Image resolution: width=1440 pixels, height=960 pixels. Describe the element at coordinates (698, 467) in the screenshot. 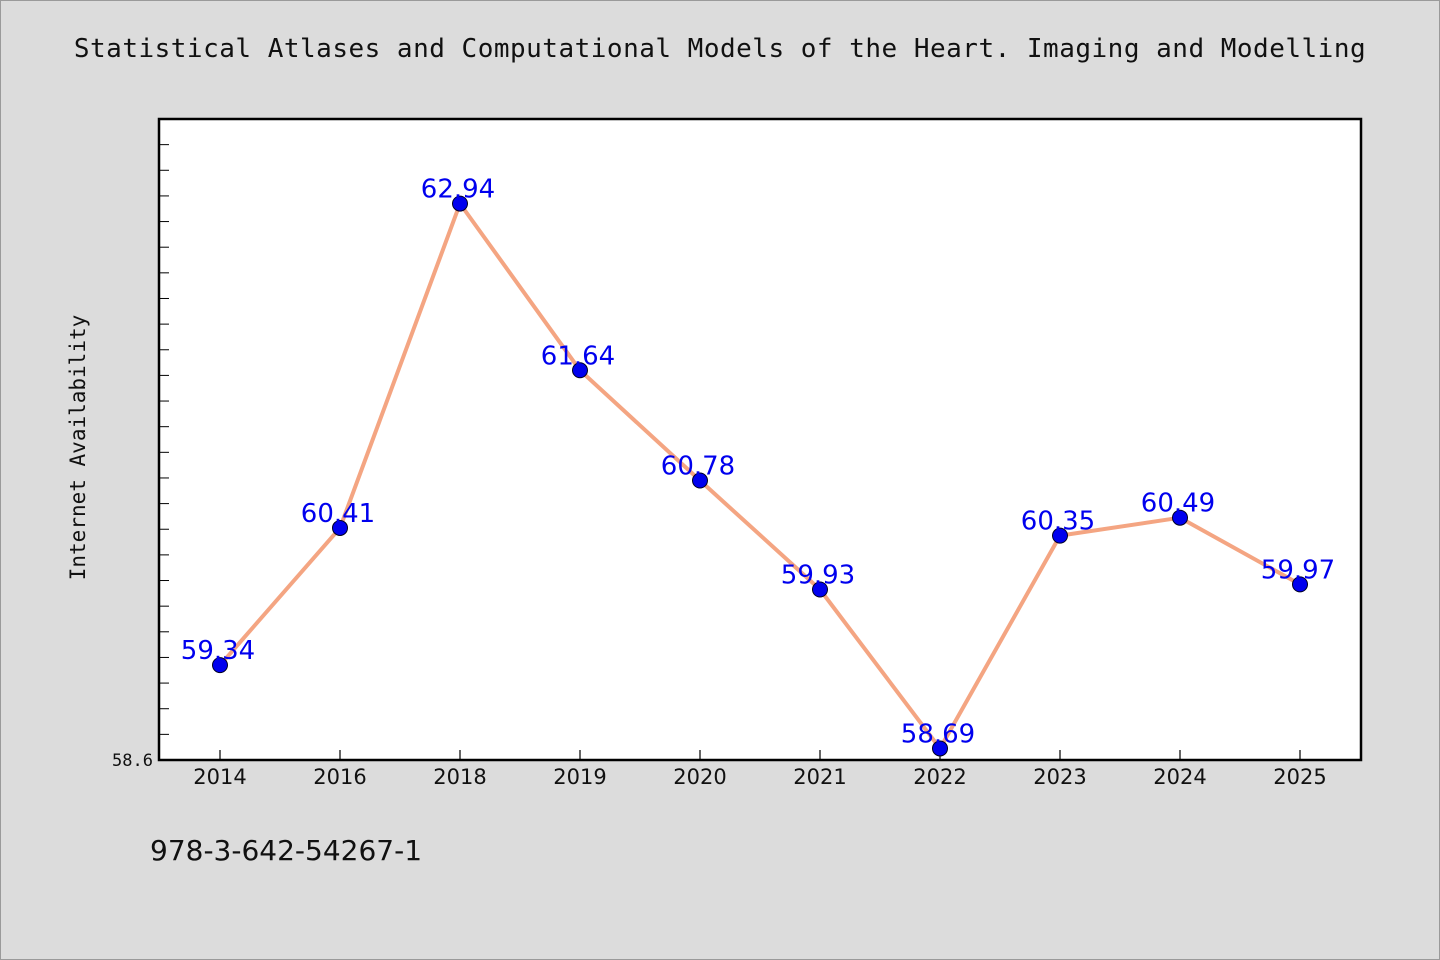

I see `data-label: 60.78` at that location.